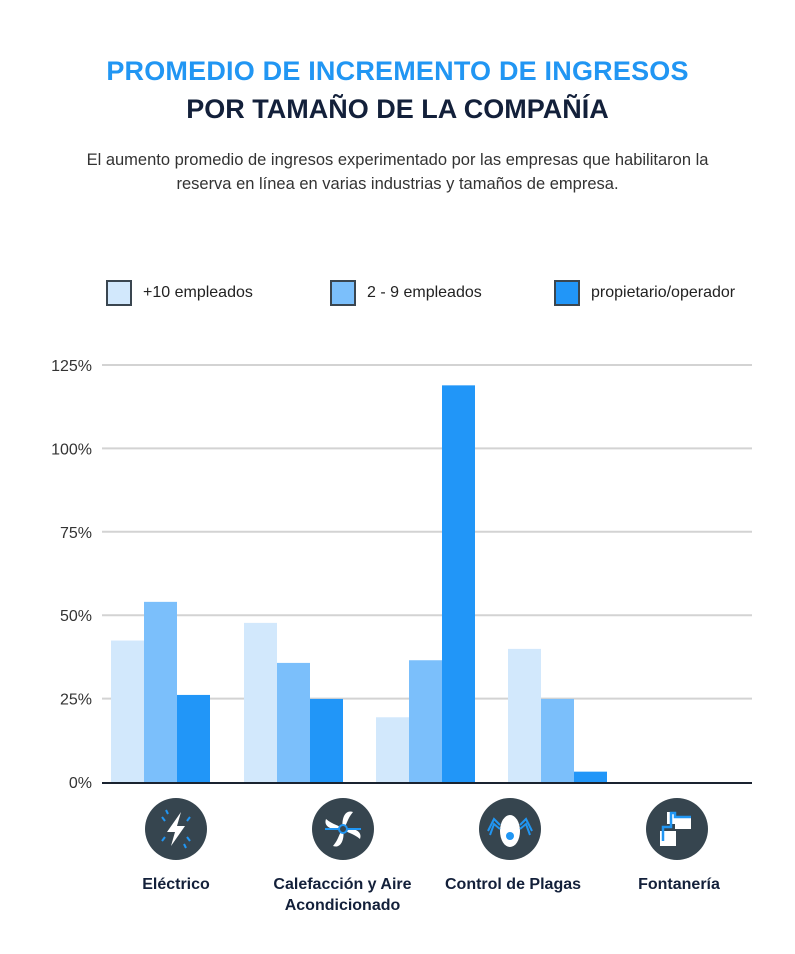  Describe the element at coordinates (71, 449) in the screenshot. I see `y-tick-label: 100%` at that location.